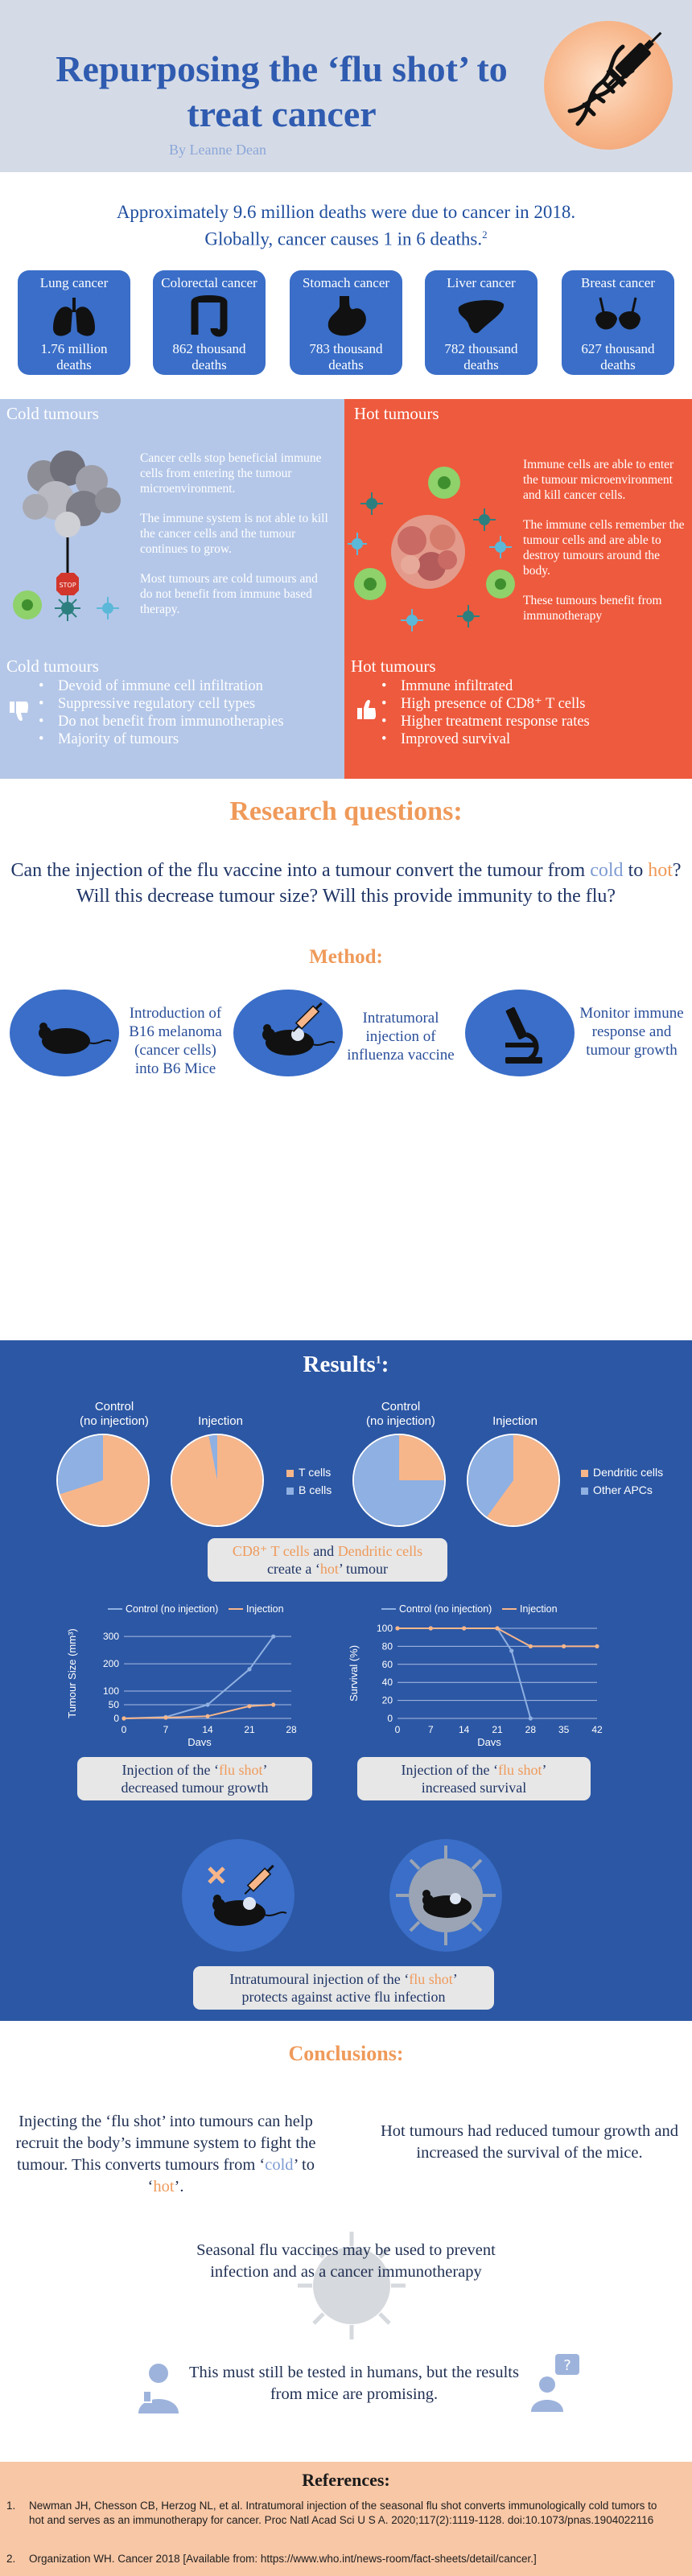 The image size is (692, 2576). What do you see at coordinates (607, 870) in the screenshot?
I see `cold-word: cold` at bounding box center [607, 870].